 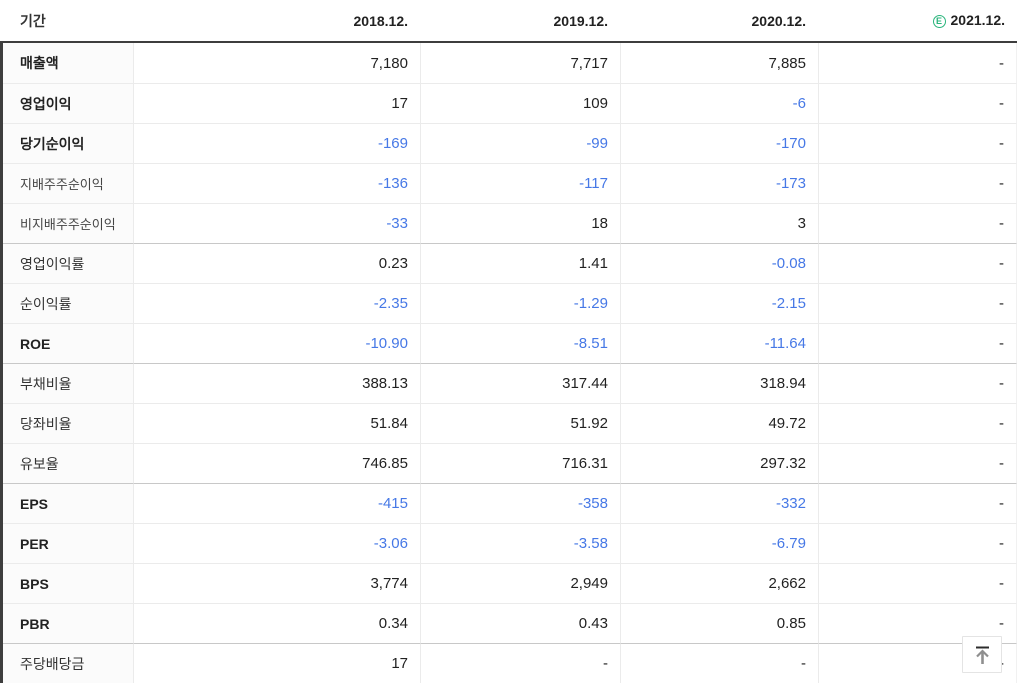 I want to click on value-cell: 388.13, so click(x=276, y=383).